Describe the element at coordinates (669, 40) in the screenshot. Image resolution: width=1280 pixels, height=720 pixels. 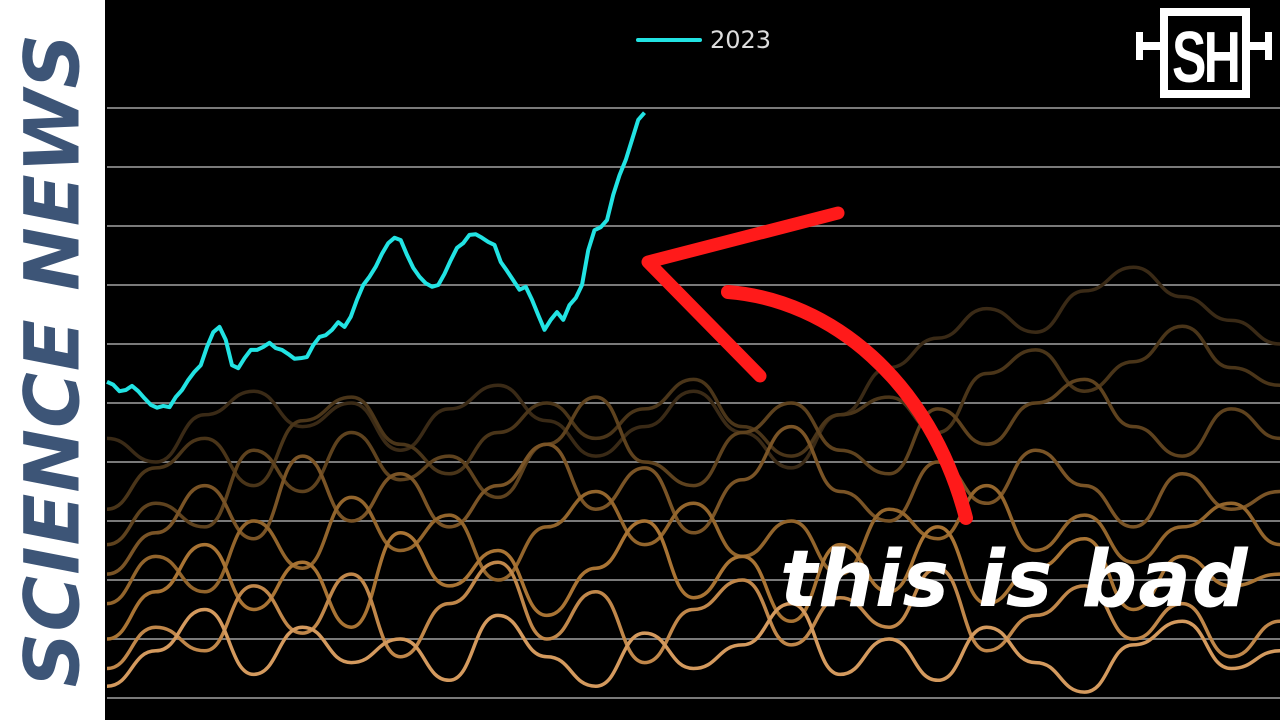
I see `legend-swatch-2023` at that location.